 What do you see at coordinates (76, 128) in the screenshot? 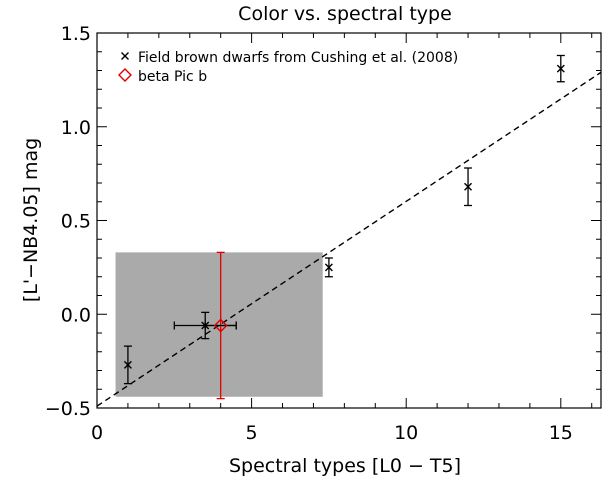
I see `y-tick-label: 1.0` at bounding box center [76, 128].